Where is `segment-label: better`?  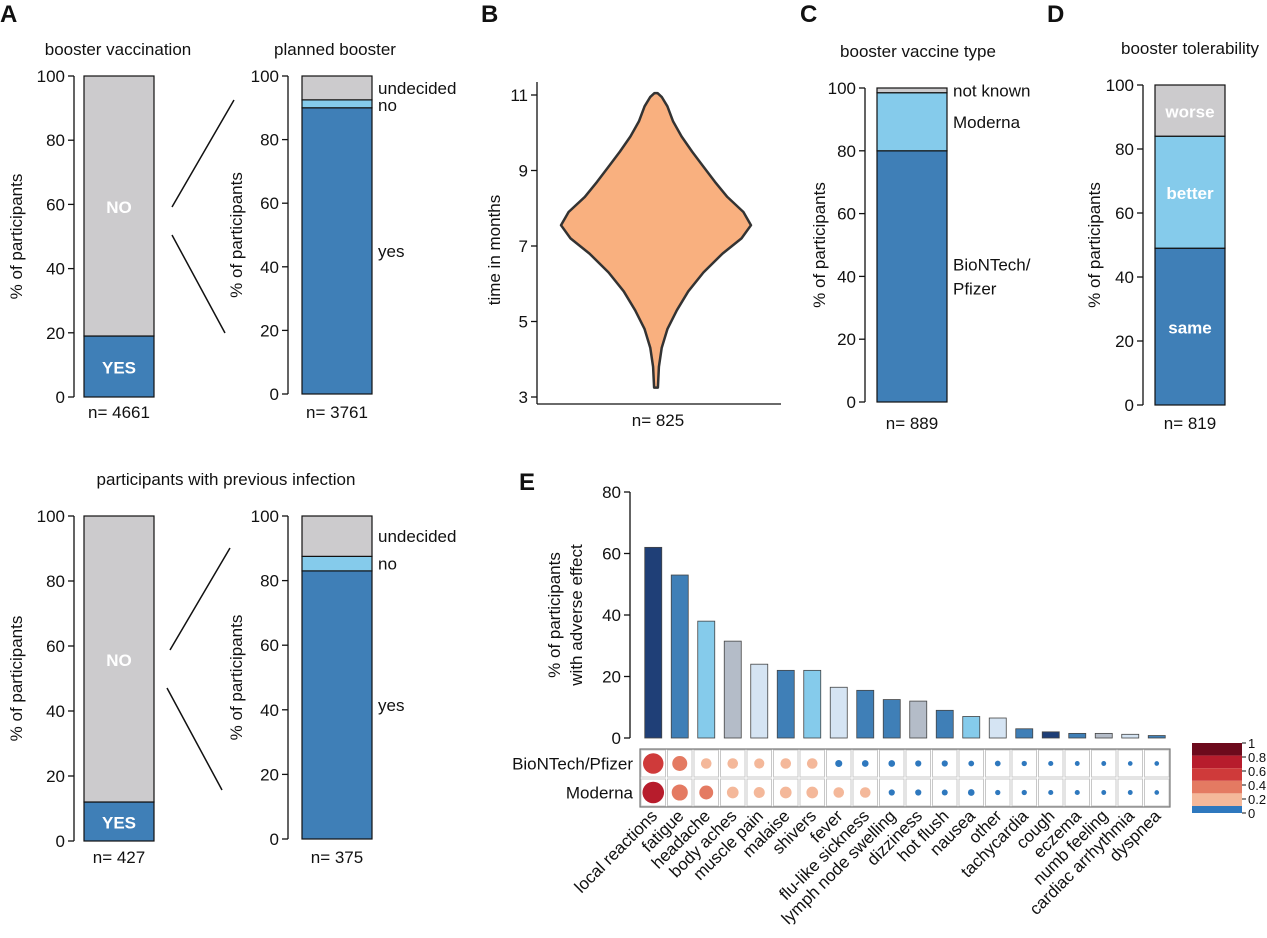 segment-label: better is located at coordinates (1190, 193).